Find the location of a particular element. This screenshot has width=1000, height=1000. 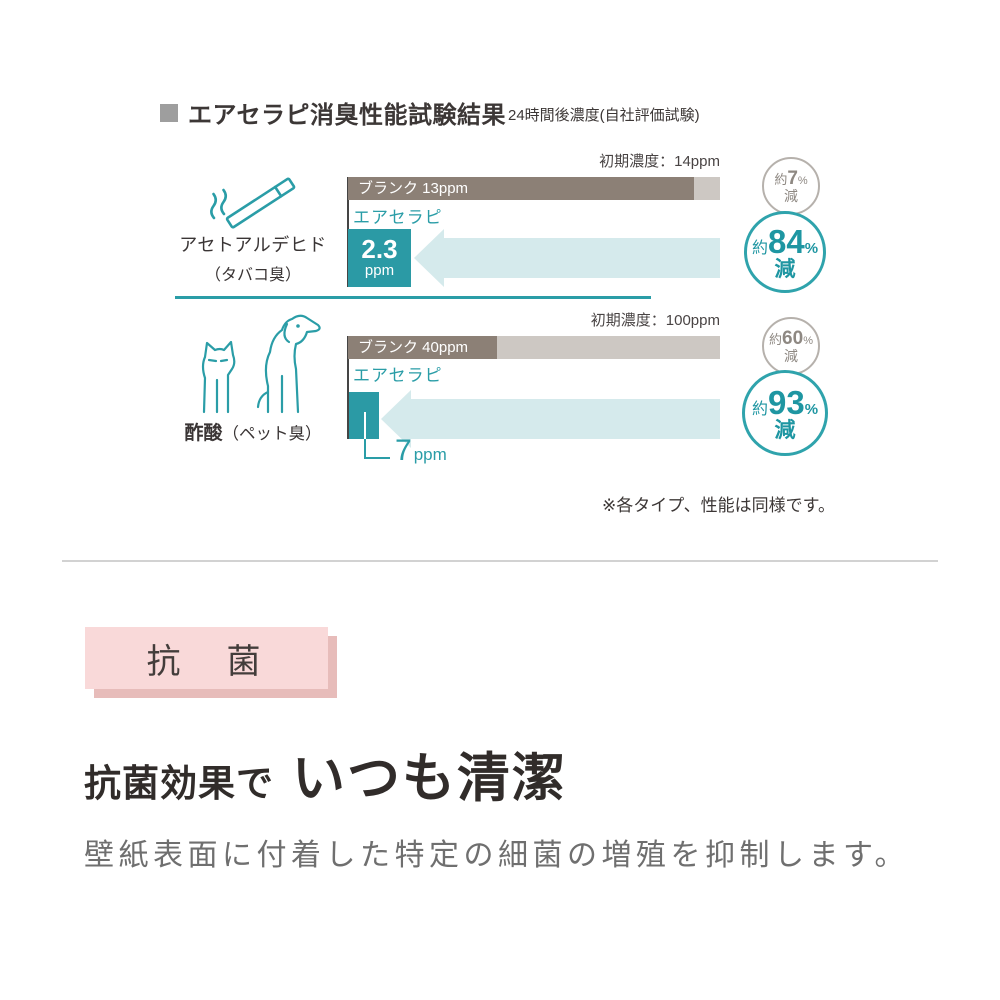

heading-lead: 抗菌効果で is located at coordinates (179, 783).